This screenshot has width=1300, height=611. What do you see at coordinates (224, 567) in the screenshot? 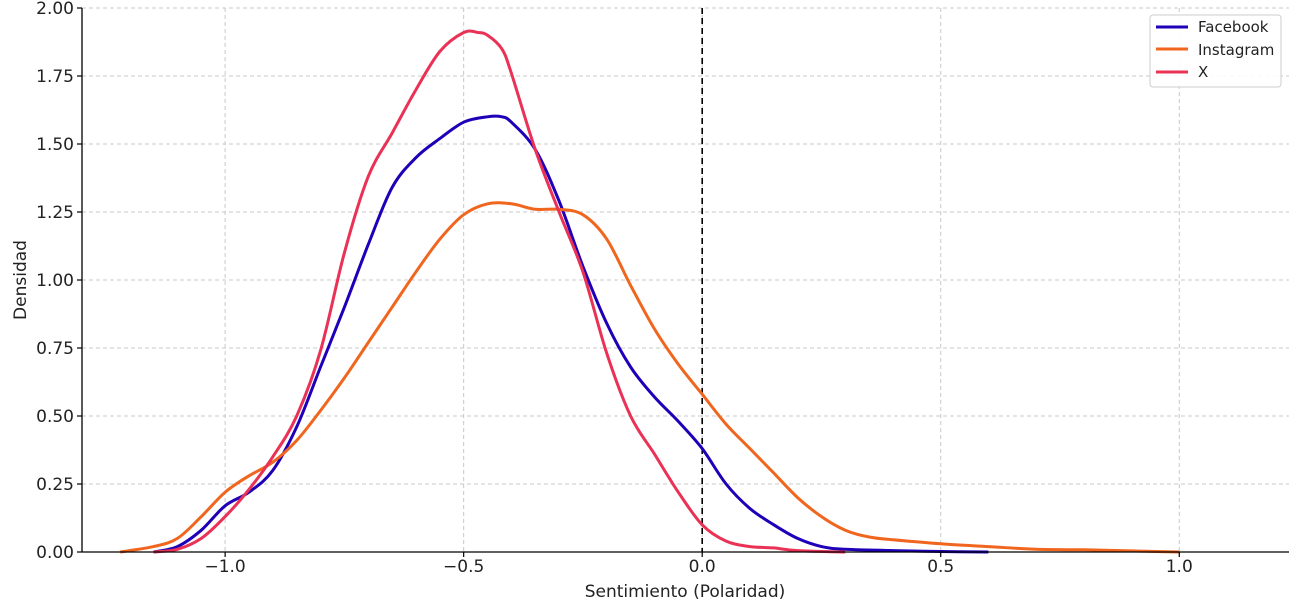
I see `x-tick-label: −1.0` at bounding box center [224, 567].